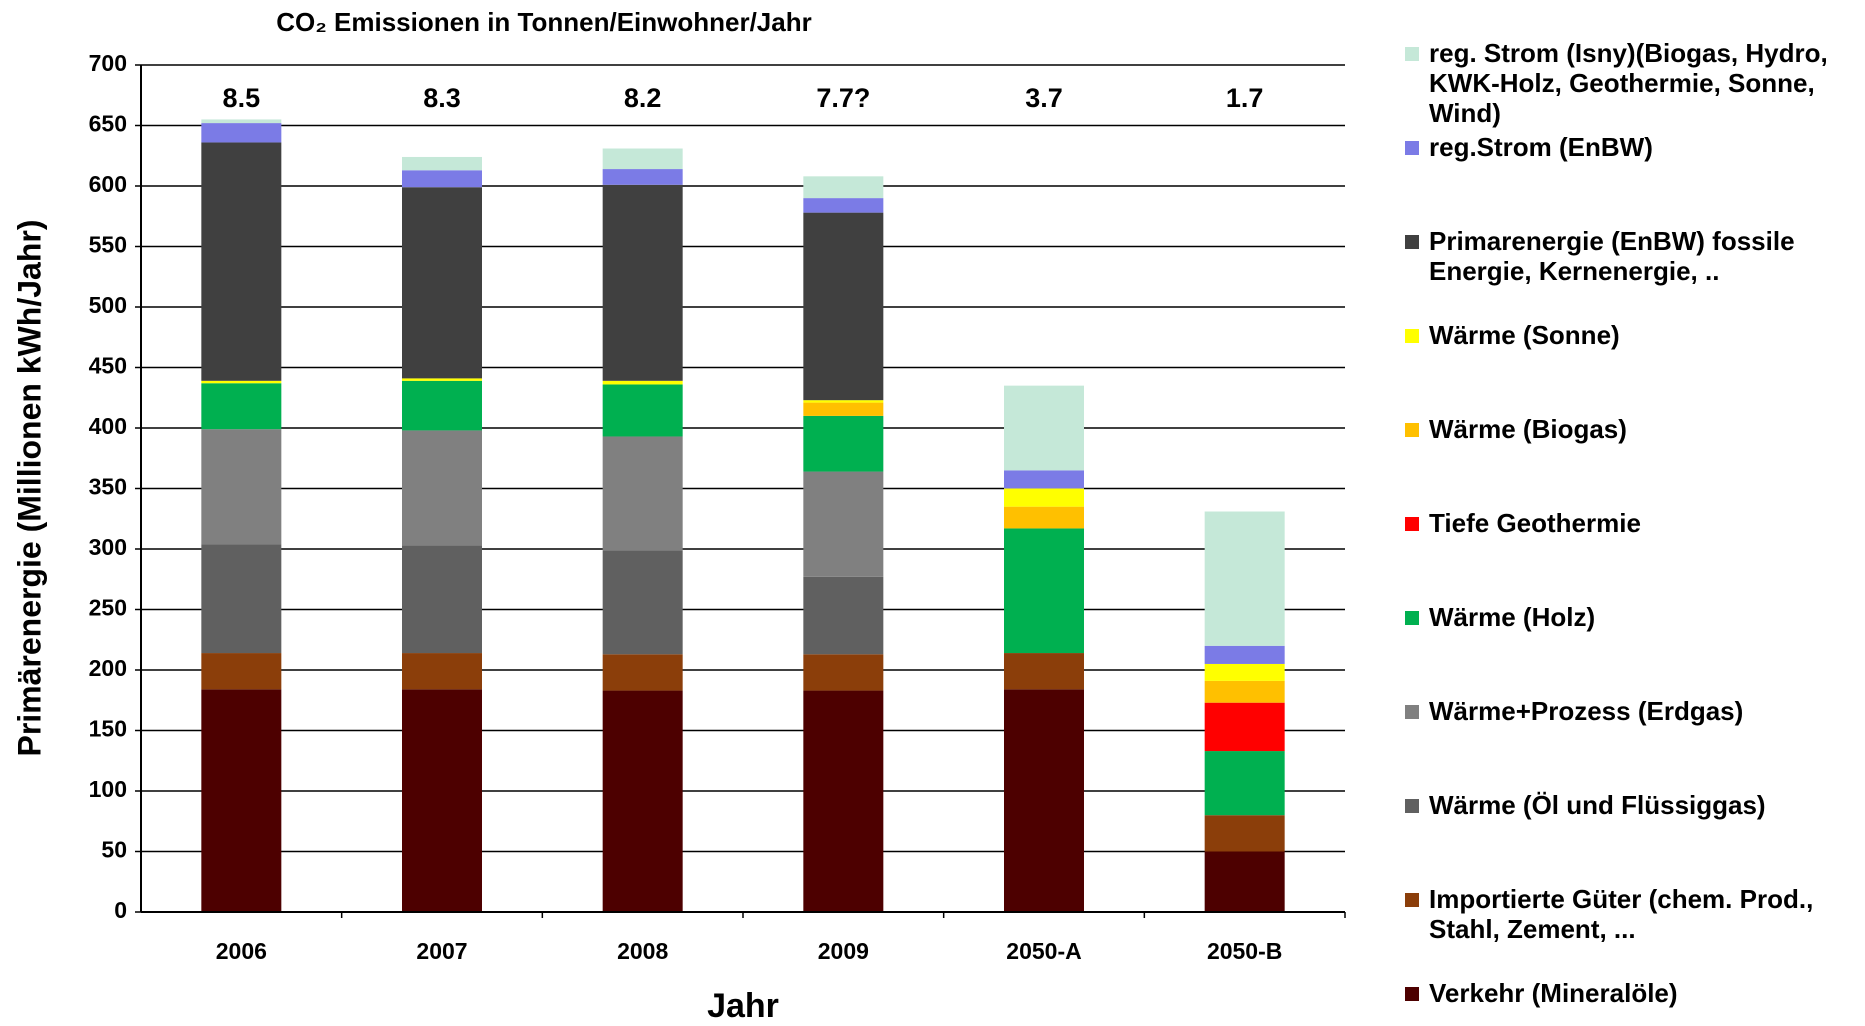 The height and width of the screenshot is (1026, 1865). I want to click on x-tick-label: 2009, so click(843, 951).